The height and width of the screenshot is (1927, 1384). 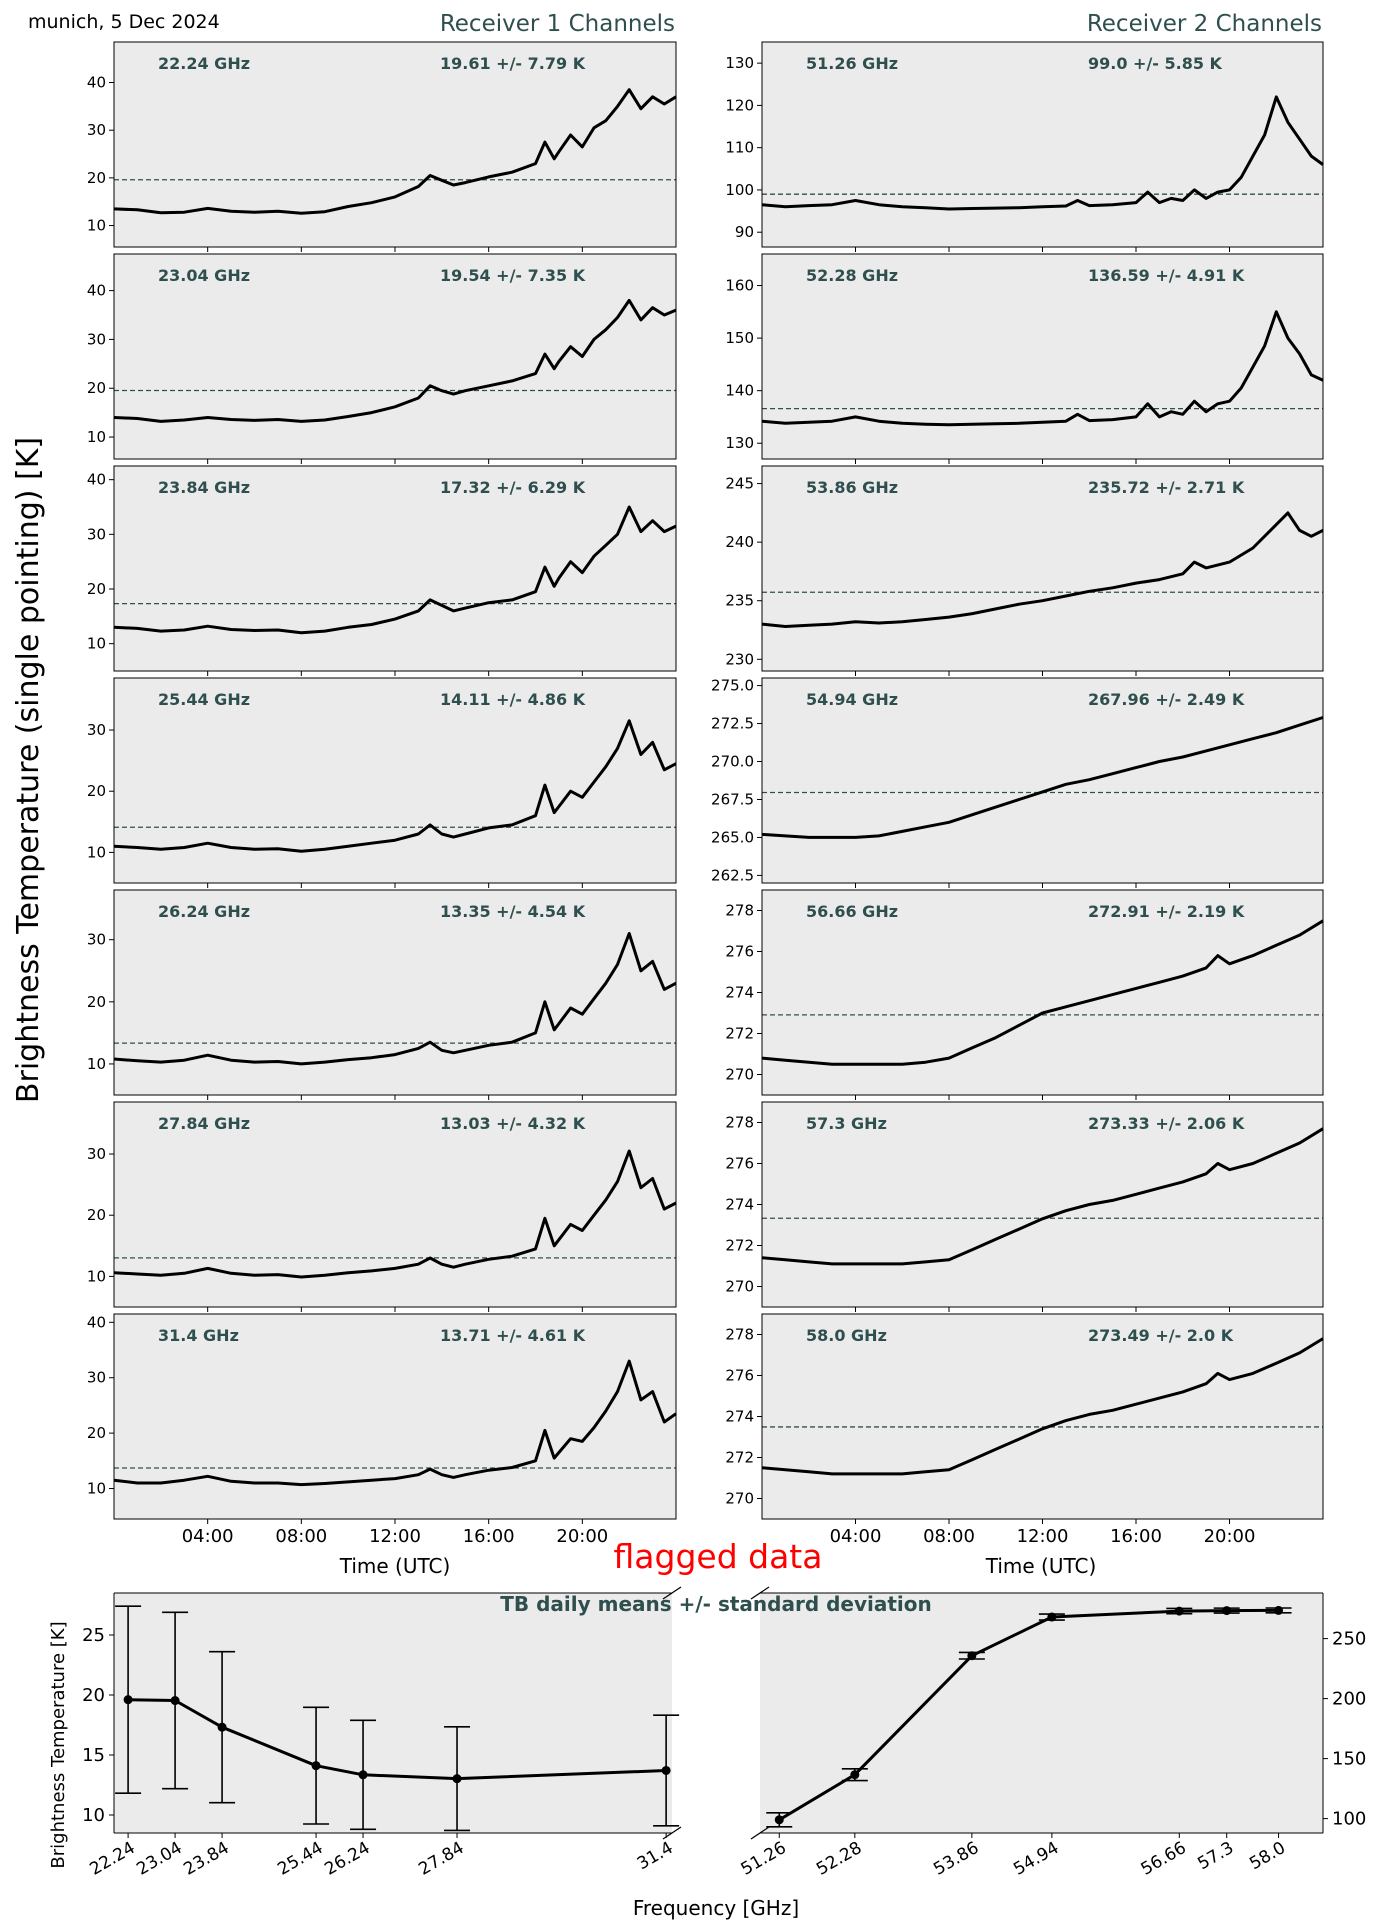 What do you see at coordinates (852, 911) in the screenshot?
I see `frequency-label: 56.66 GHz` at bounding box center [852, 911].